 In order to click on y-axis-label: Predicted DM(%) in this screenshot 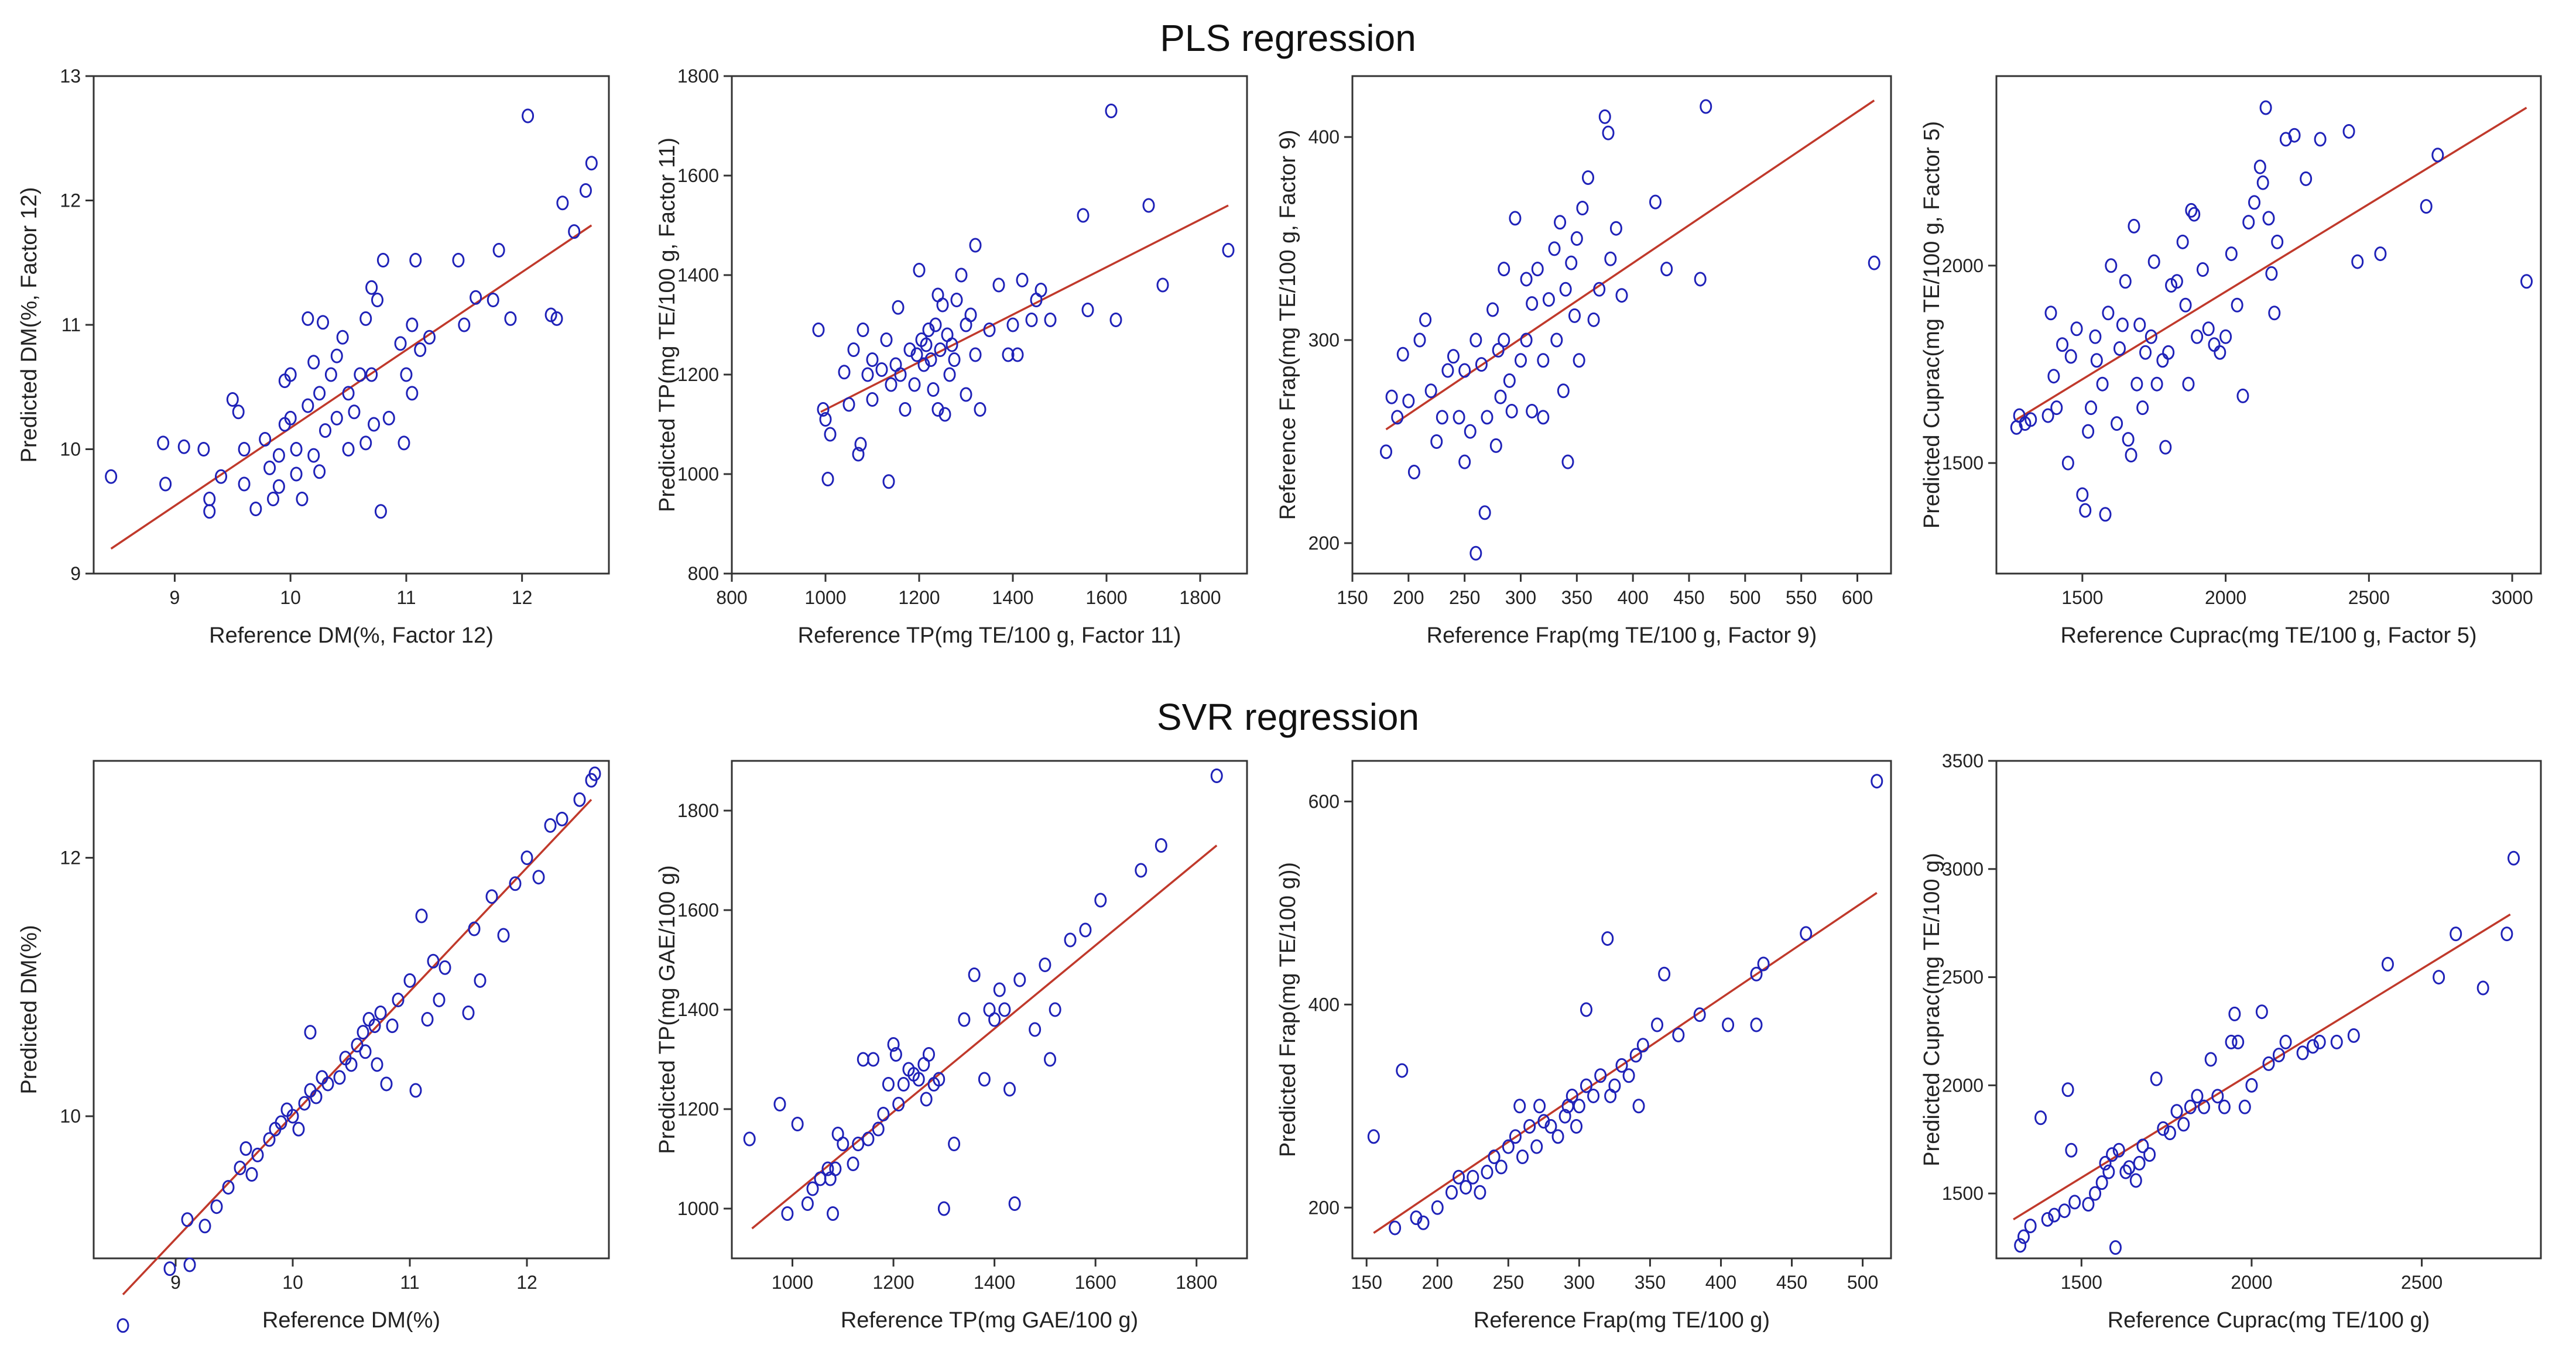, I will do `click(29, 1010)`.